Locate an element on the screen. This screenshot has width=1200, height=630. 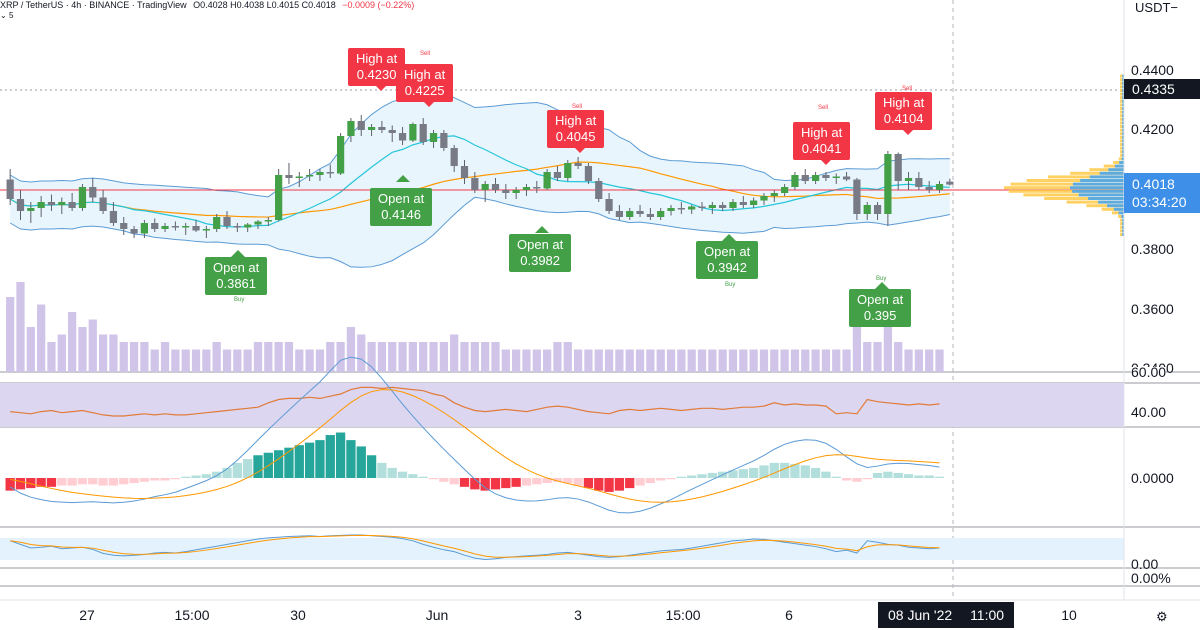
open-signal-3: Open at 0.3982 is located at coordinates (540, 253).